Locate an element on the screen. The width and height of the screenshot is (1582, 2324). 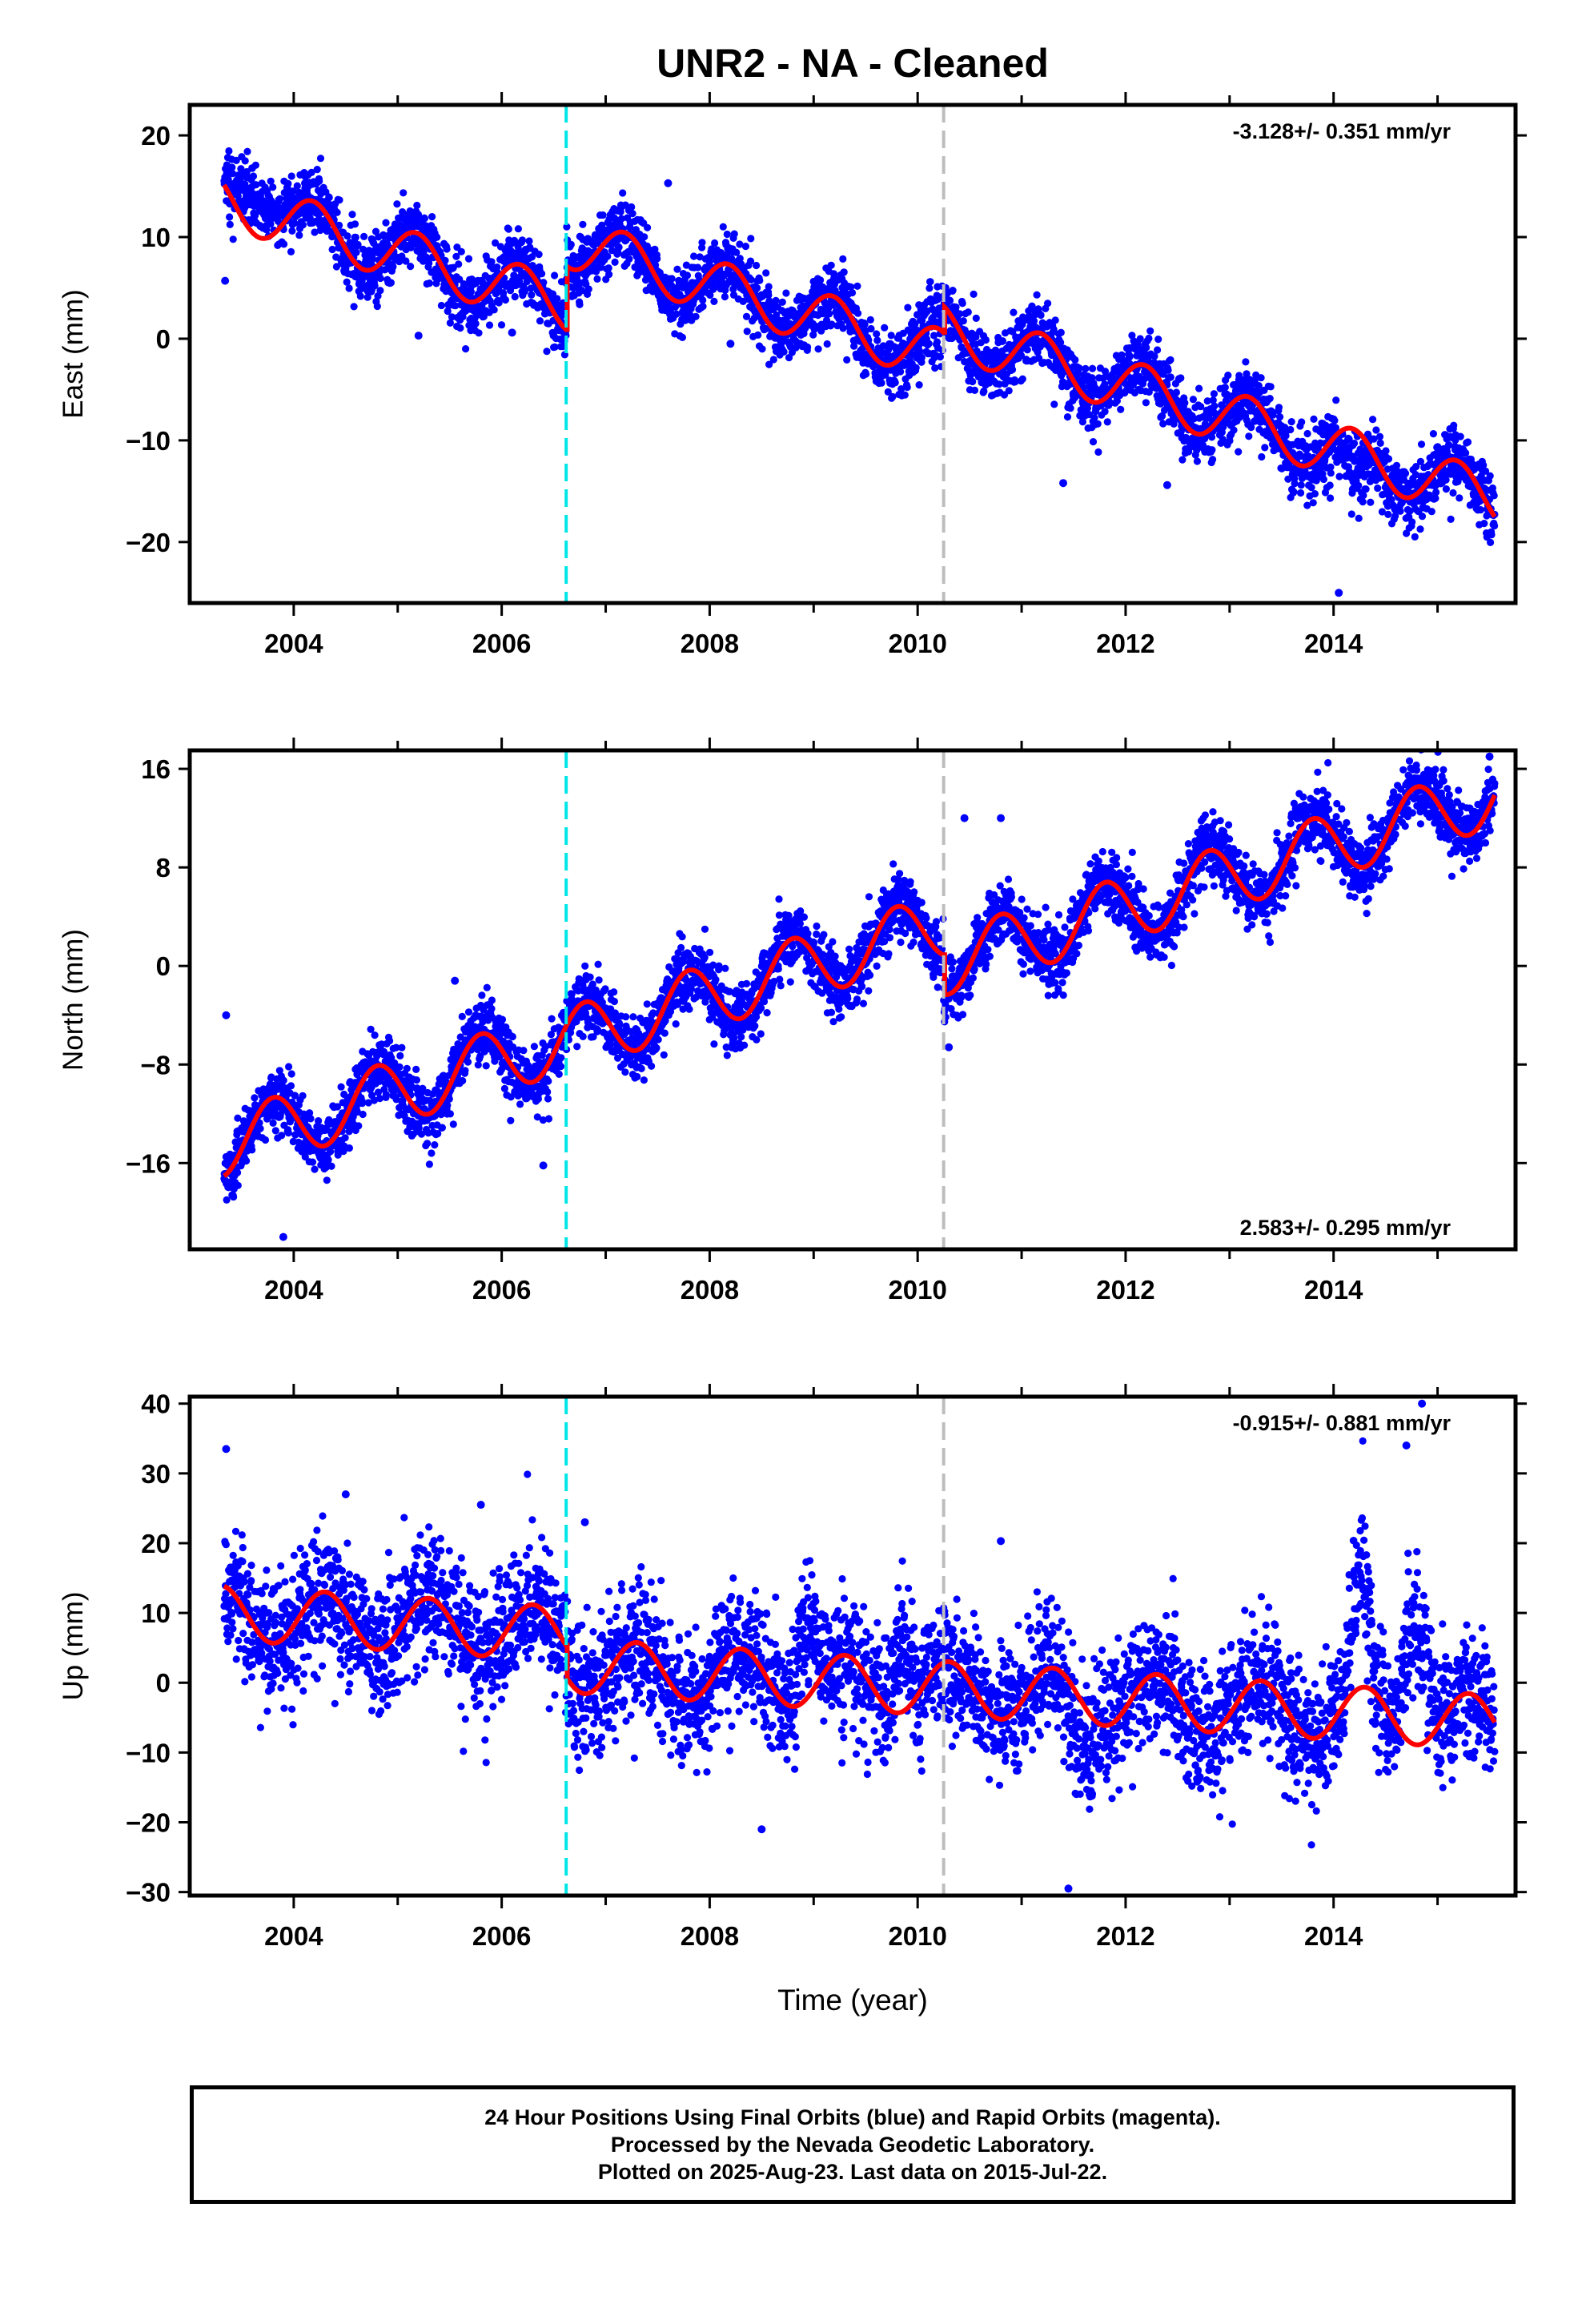
east-model-curve is located at coordinates (859, 350).